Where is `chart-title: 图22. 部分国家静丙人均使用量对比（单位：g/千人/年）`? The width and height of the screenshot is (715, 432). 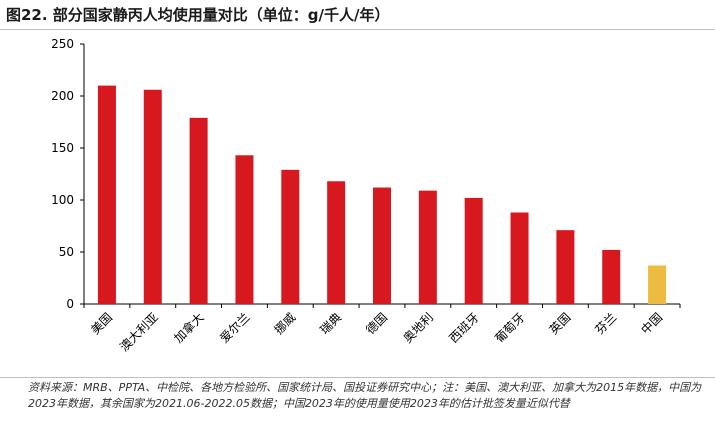
chart-title: 图22. 部分国家静丙人均使用量对比（单位：g/千人/年） is located at coordinates (198, 15).